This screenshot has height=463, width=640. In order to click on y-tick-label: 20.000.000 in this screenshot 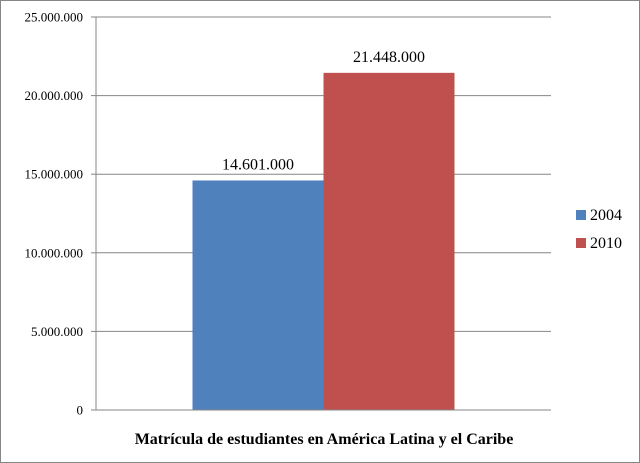, I will do `click(54, 95)`.